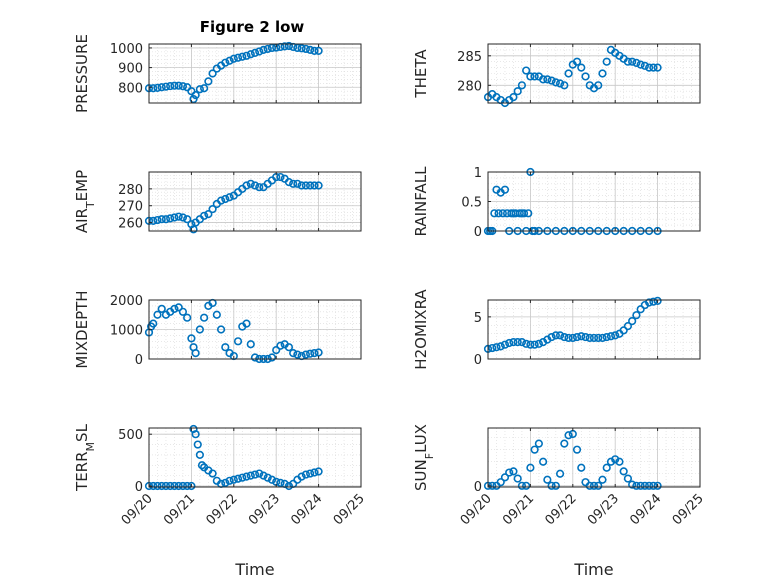 Image resolution: width=778 pixels, height=583 pixels. I want to click on panel-theta: 280 285 THETA, so click(556, 75).